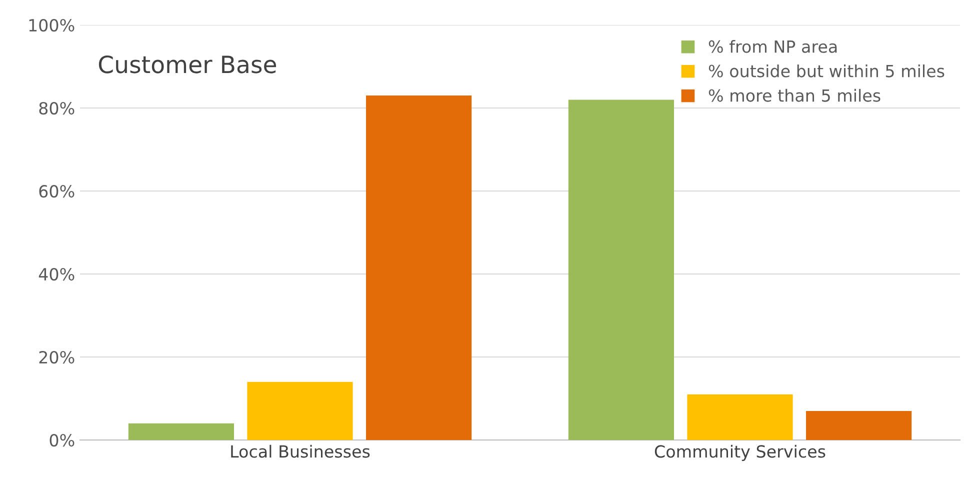 The image size is (966, 486). Describe the element at coordinates (56, 191) in the screenshot. I see `y-tick-label: 60%` at that location.